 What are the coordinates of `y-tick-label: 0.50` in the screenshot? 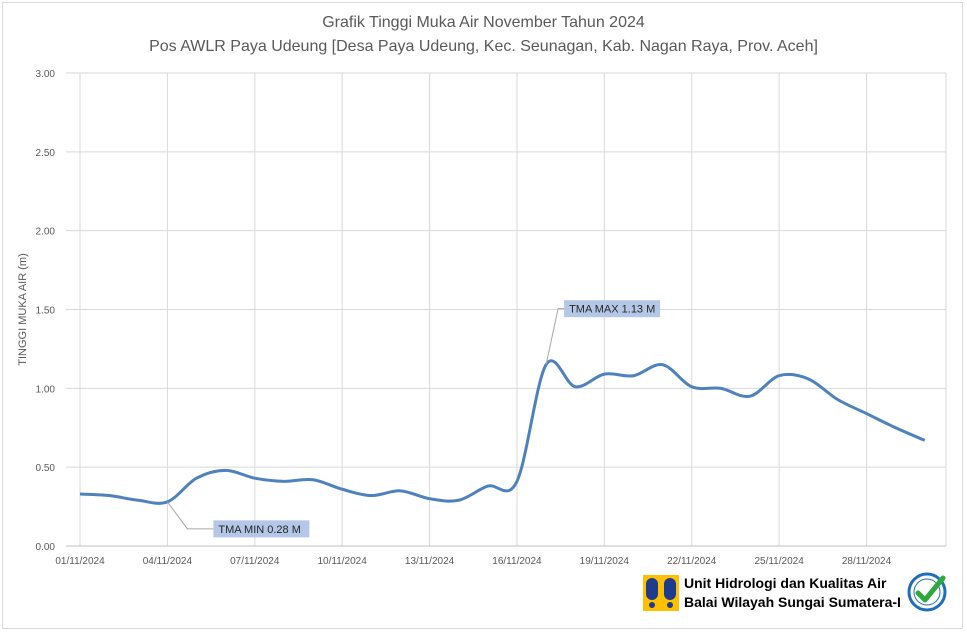 It's located at (46, 468).